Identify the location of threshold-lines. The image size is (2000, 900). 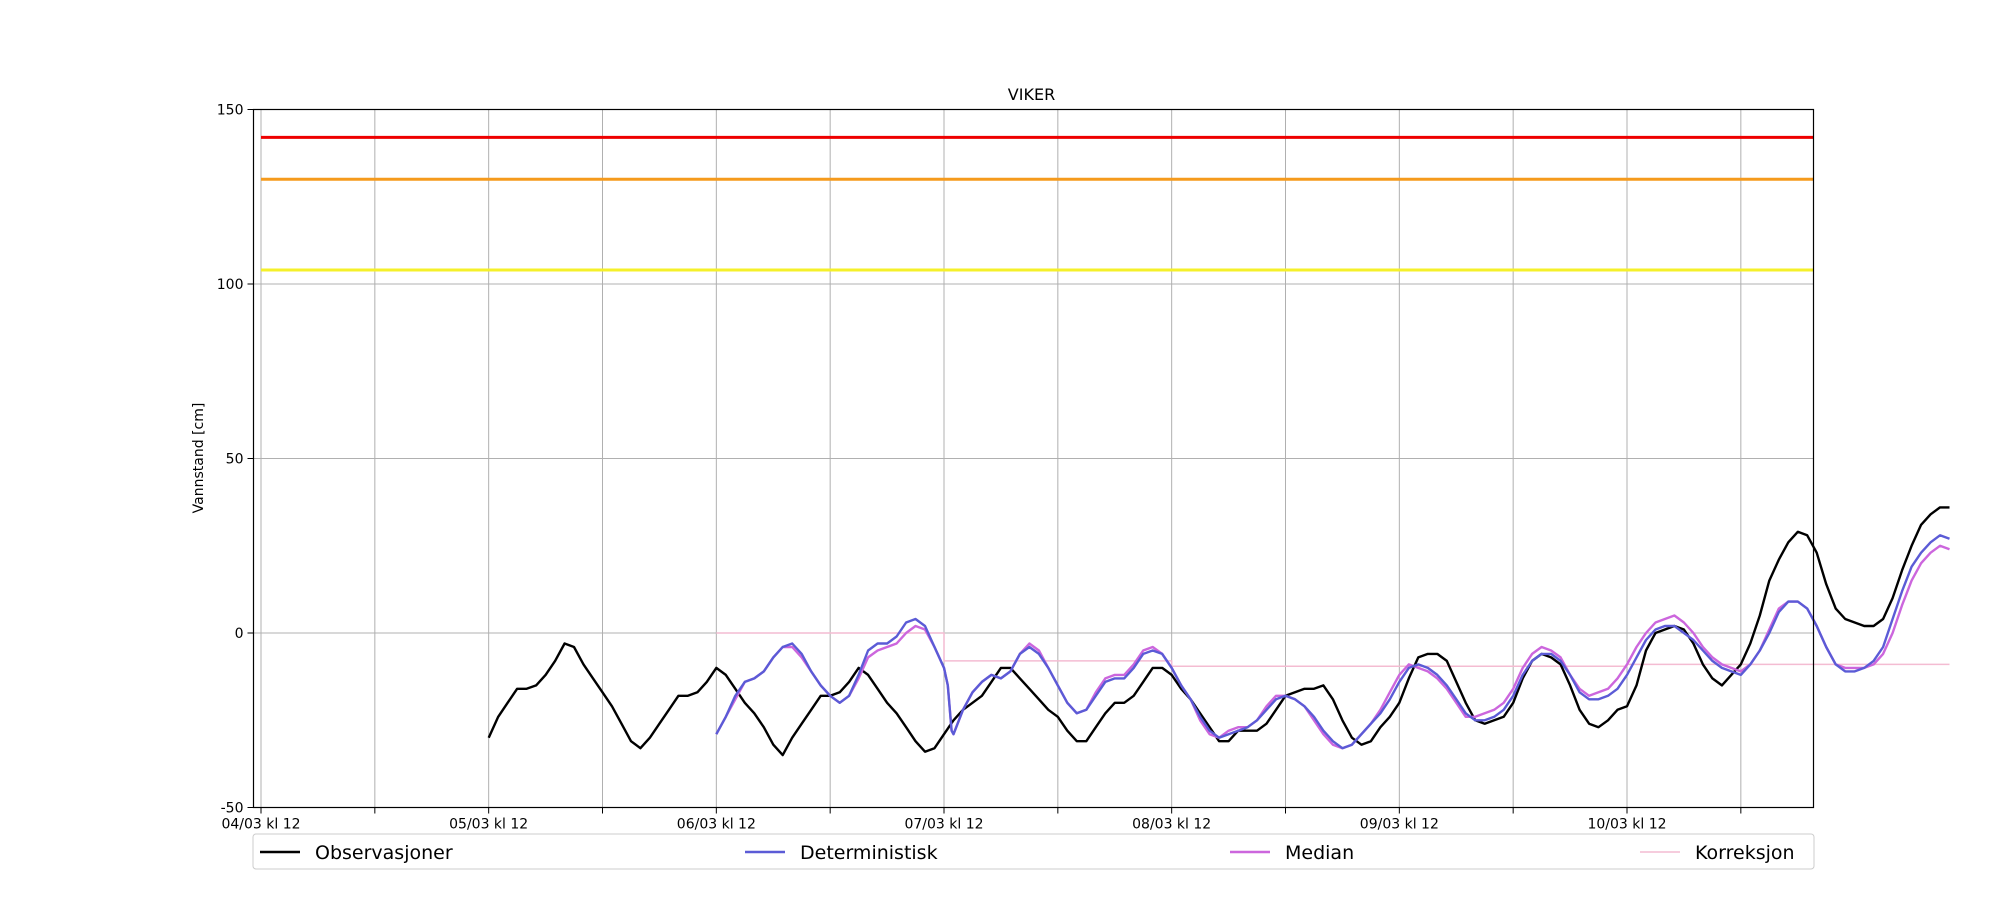
(1037, 203).